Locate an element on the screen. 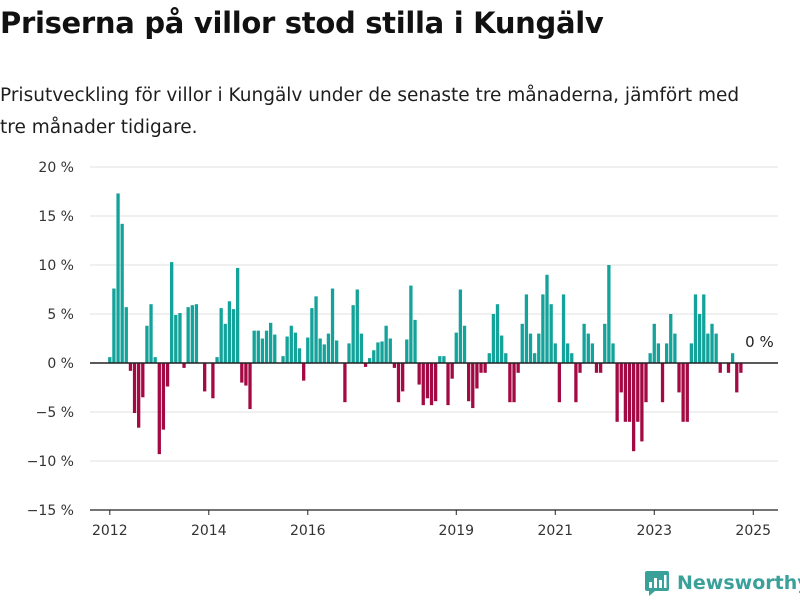 The width and height of the screenshot is (800, 600). x-tick-label: 2025 is located at coordinates (753, 531).